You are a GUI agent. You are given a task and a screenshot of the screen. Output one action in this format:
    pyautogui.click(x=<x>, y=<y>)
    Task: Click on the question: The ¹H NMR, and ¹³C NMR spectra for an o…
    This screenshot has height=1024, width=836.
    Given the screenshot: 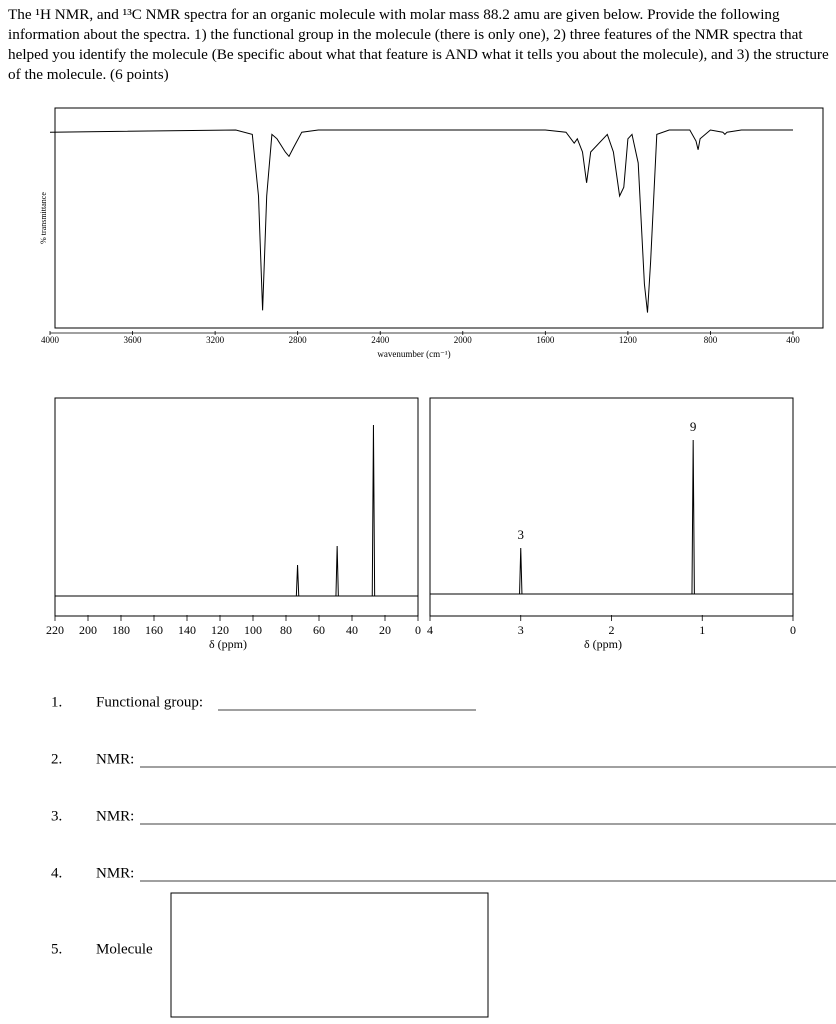 What is the action you would take?
    pyautogui.click(x=418, y=44)
    